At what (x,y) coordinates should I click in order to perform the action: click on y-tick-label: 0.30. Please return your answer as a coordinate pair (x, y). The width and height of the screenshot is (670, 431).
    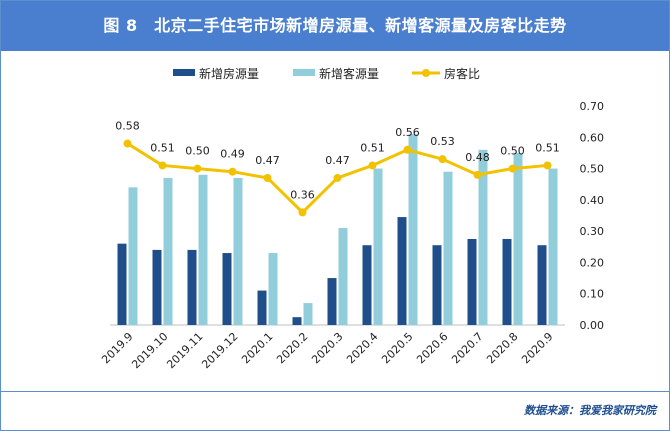
    Looking at the image, I should click on (592, 231).